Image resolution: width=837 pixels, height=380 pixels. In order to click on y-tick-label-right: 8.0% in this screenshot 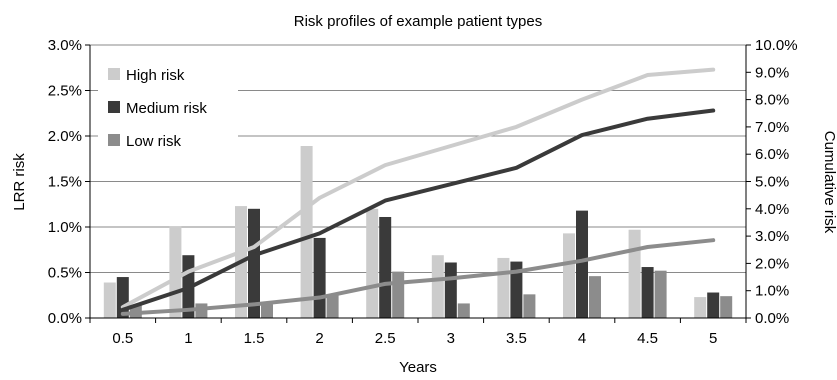, I will do `click(772, 100)`.